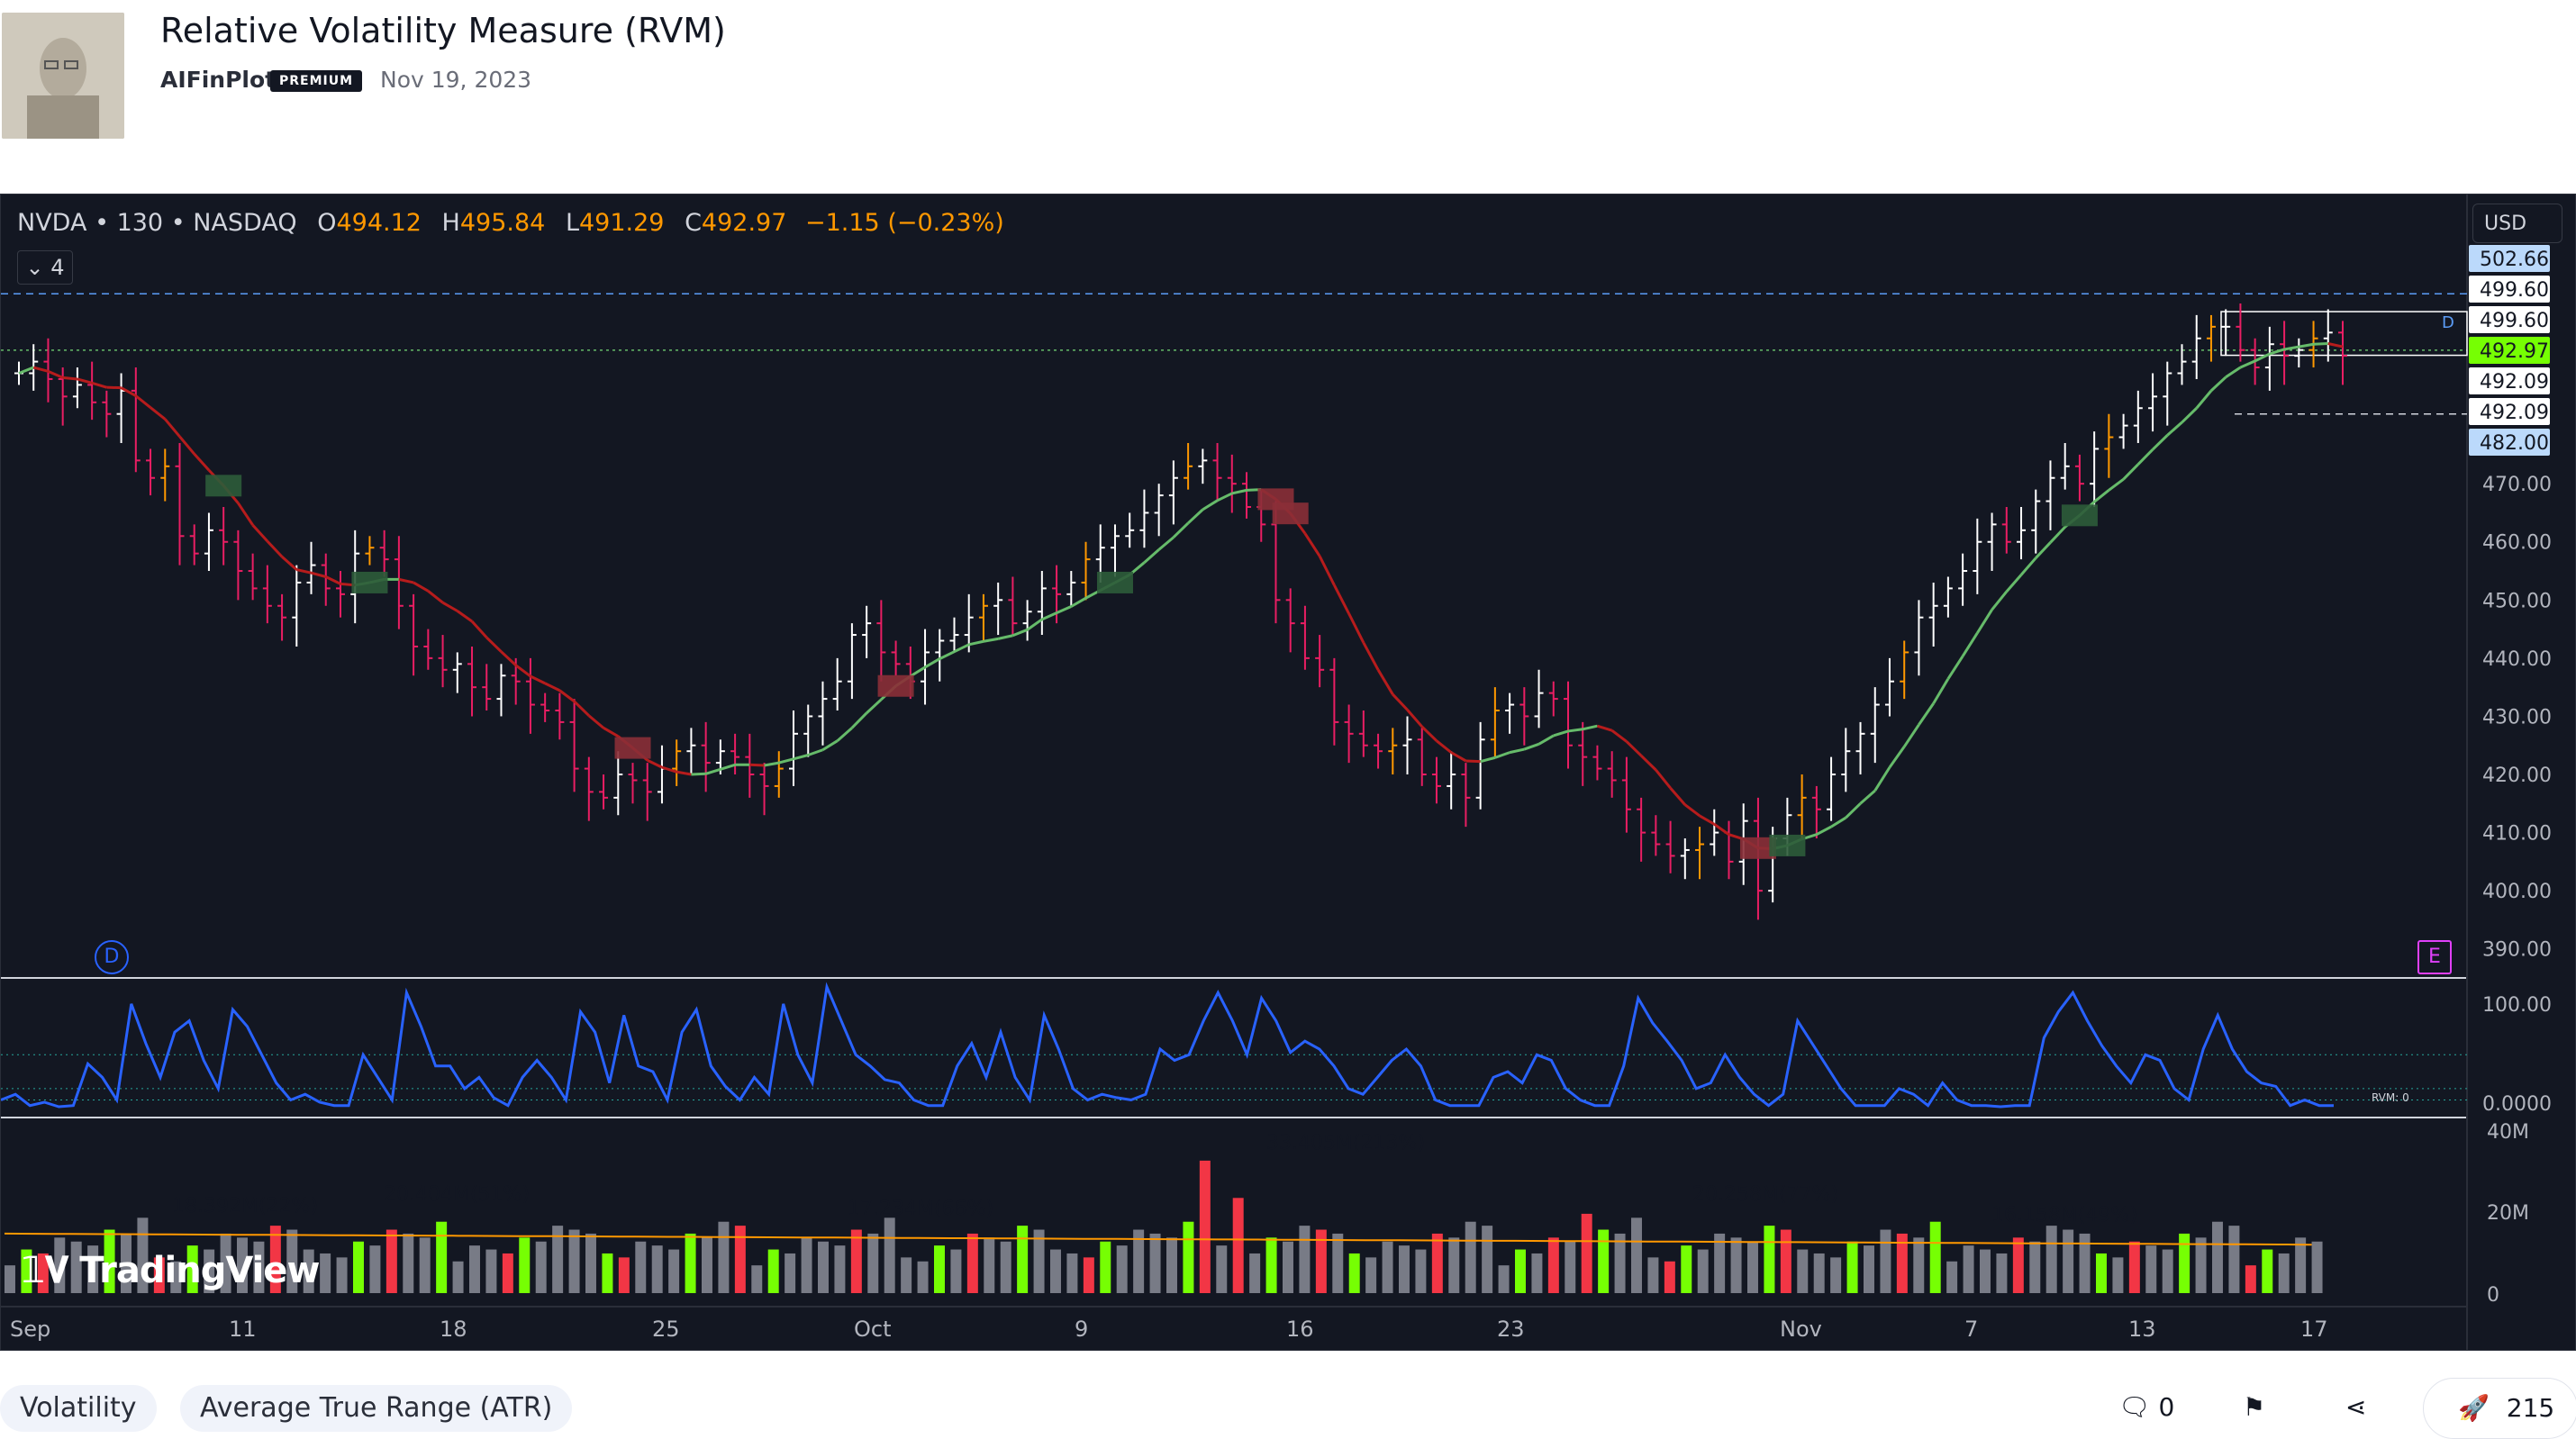 This screenshot has height=1439, width=2576. Describe the element at coordinates (140, 223) in the screenshot. I see `symbol-interval: 130` at that location.